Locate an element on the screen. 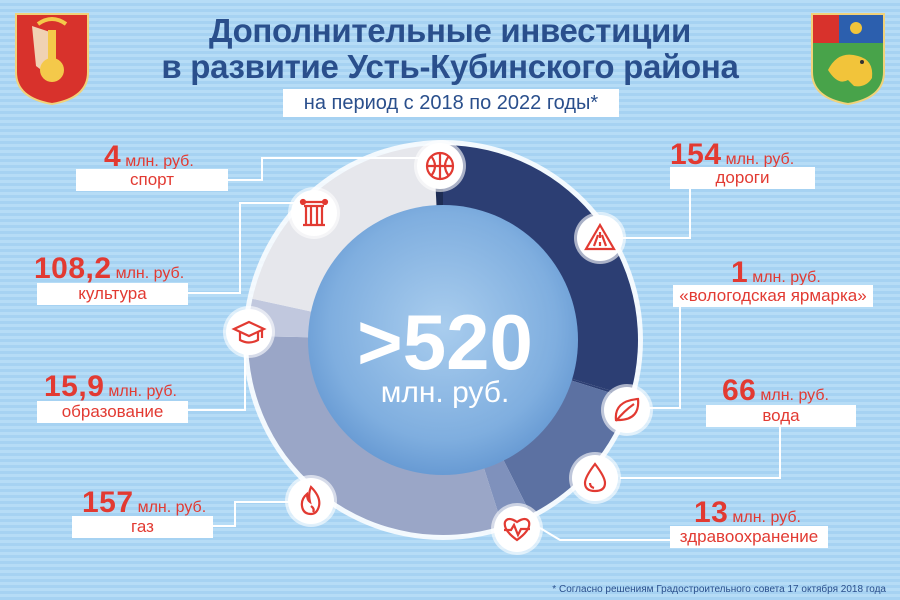 The image size is (900, 600). value-number-sport: 4 is located at coordinates (113, 156).